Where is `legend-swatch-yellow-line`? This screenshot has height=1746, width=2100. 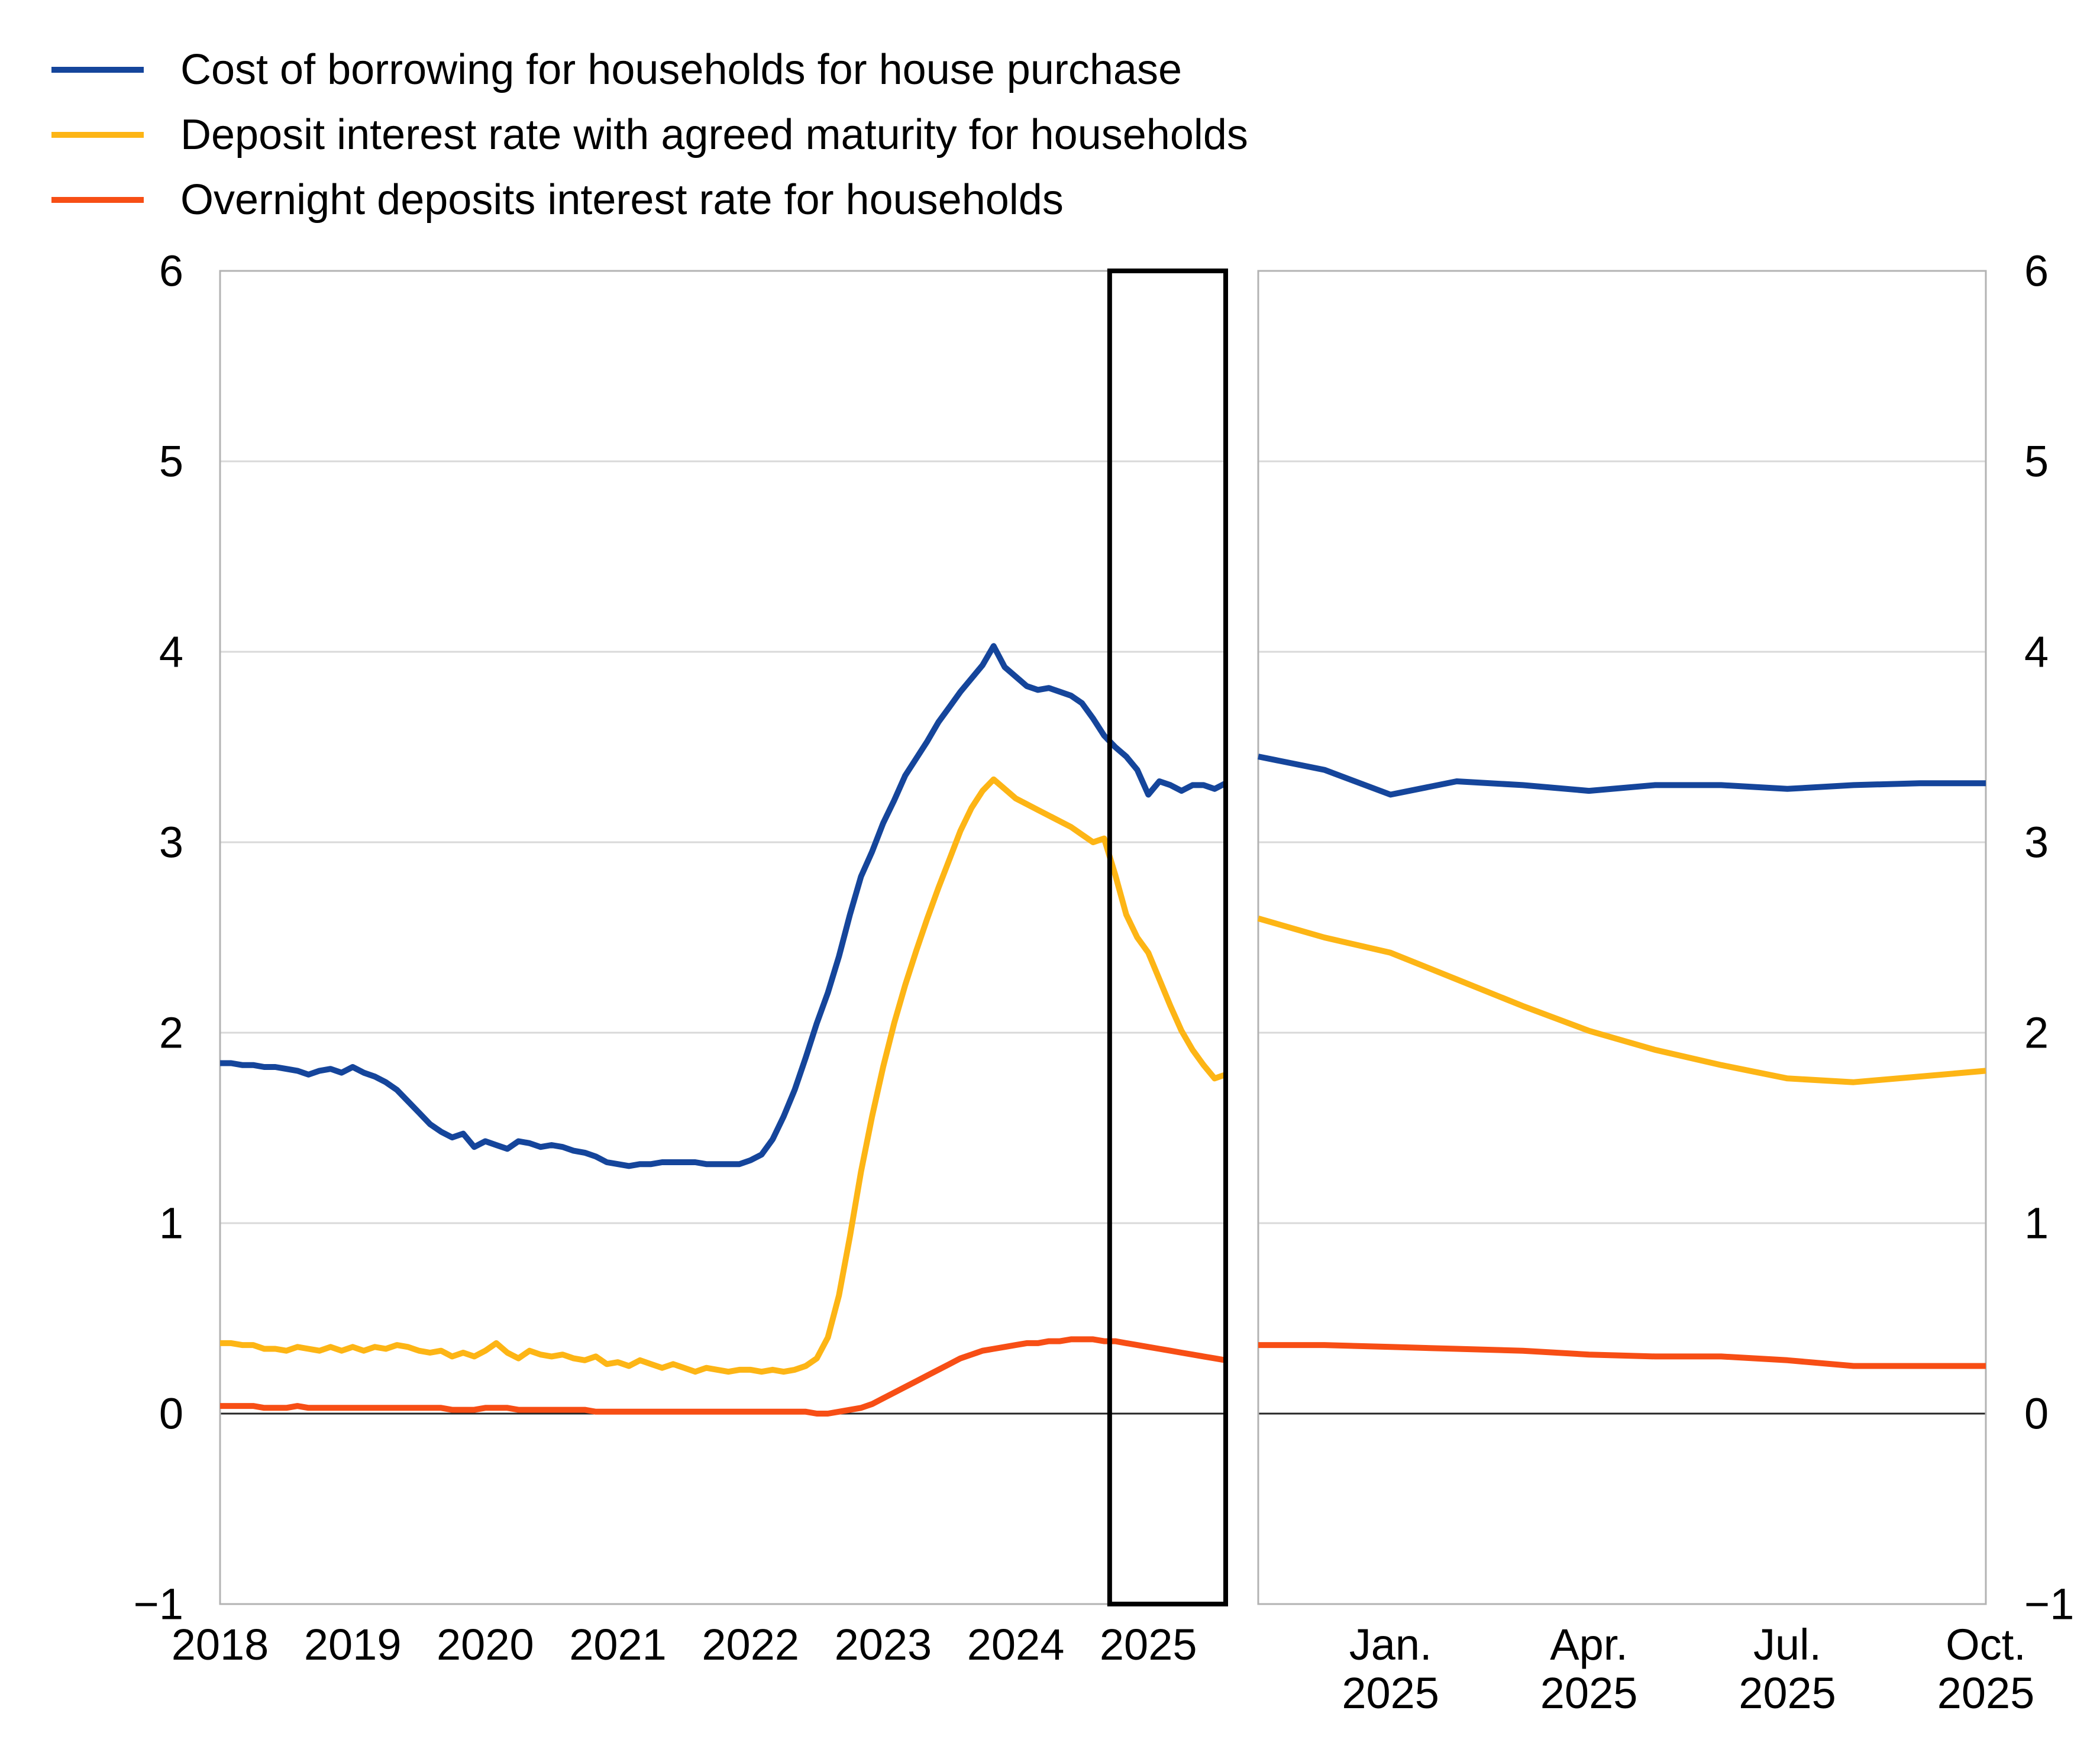 legend-swatch-yellow-line is located at coordinates (97, 135).